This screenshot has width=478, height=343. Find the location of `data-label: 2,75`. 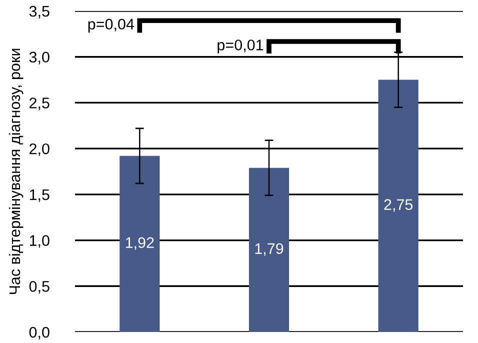

data-label: 2,75 is located at coordinates (398, 205).